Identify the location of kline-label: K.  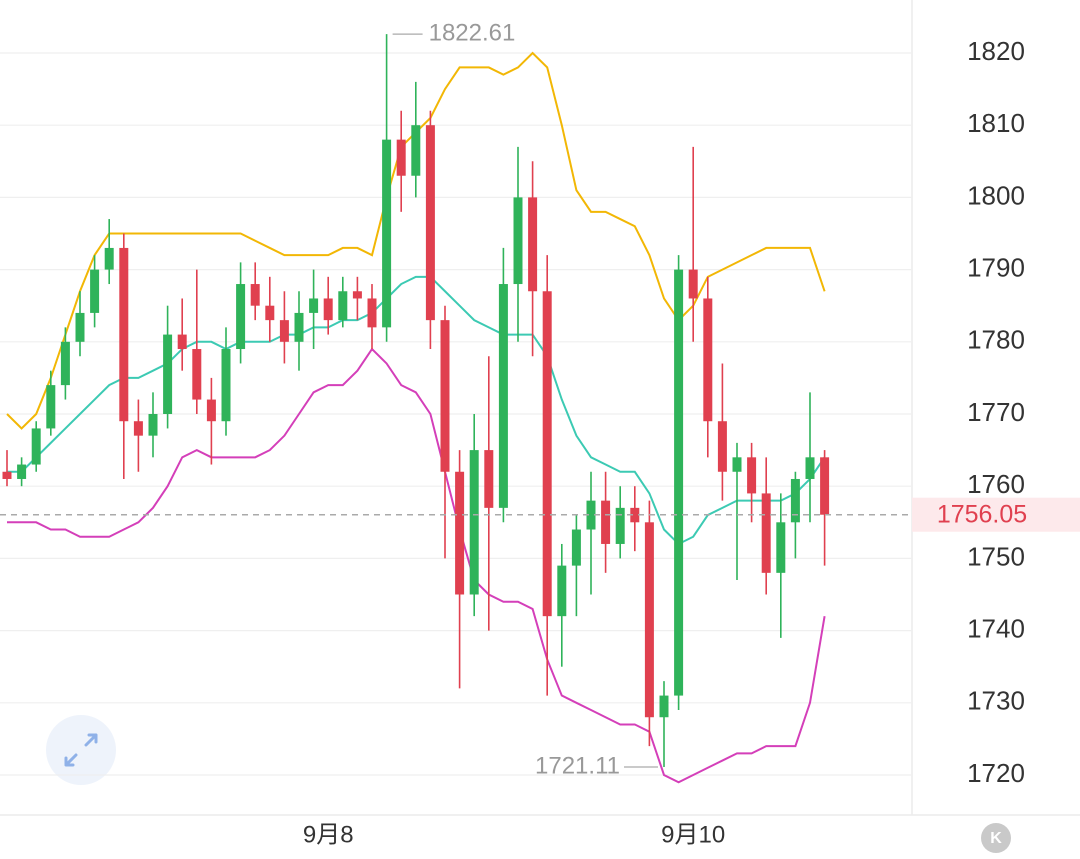
(996, 838).